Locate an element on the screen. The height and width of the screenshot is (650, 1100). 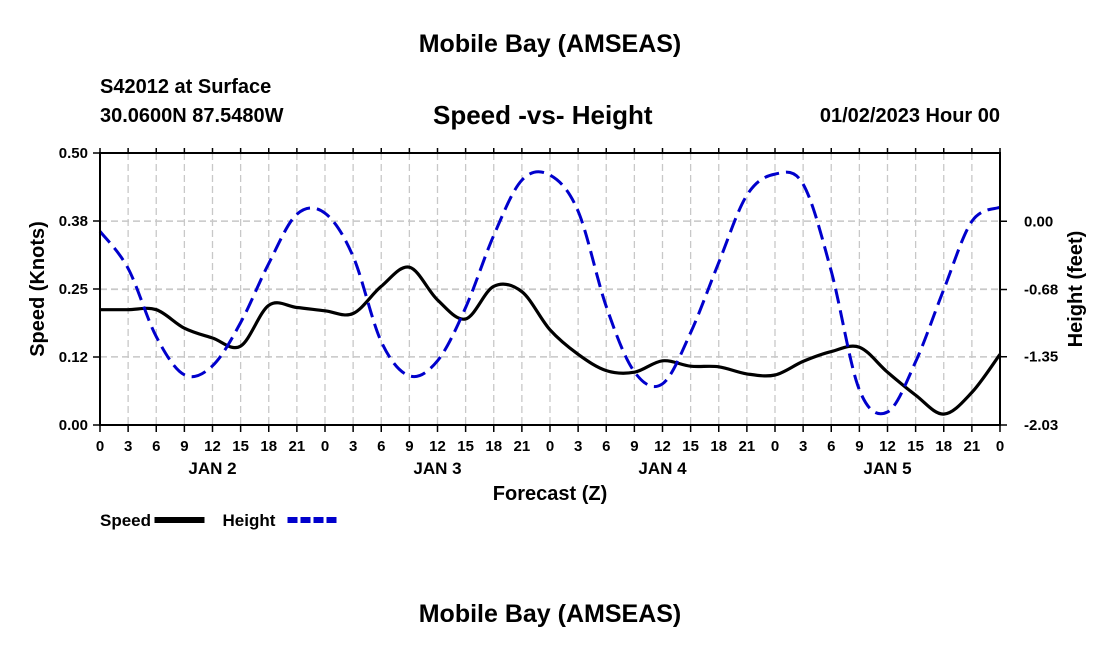
day-label: JAN 5 is located at coordinates (887, 468).